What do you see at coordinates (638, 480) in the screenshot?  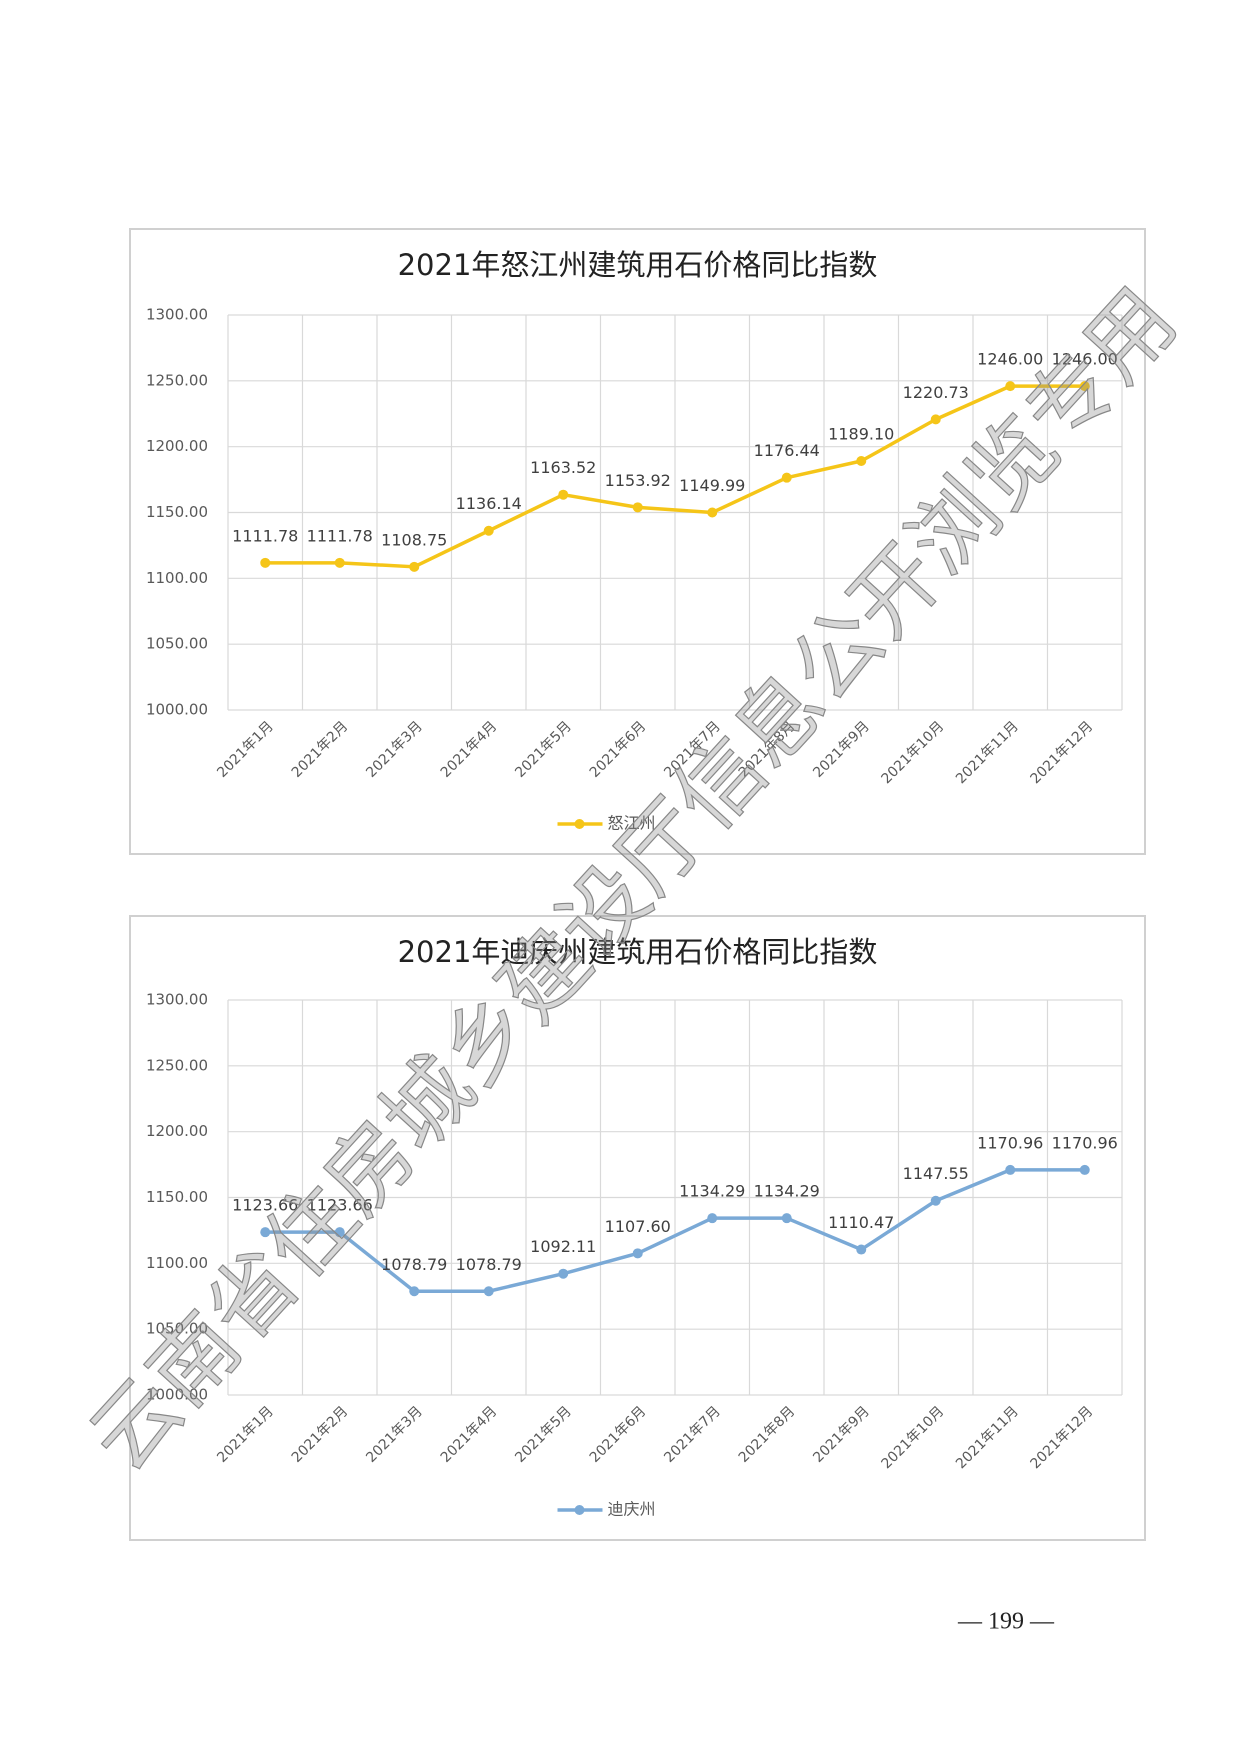 I see `data-label: 1153.92` at bounding box center [638, 480].